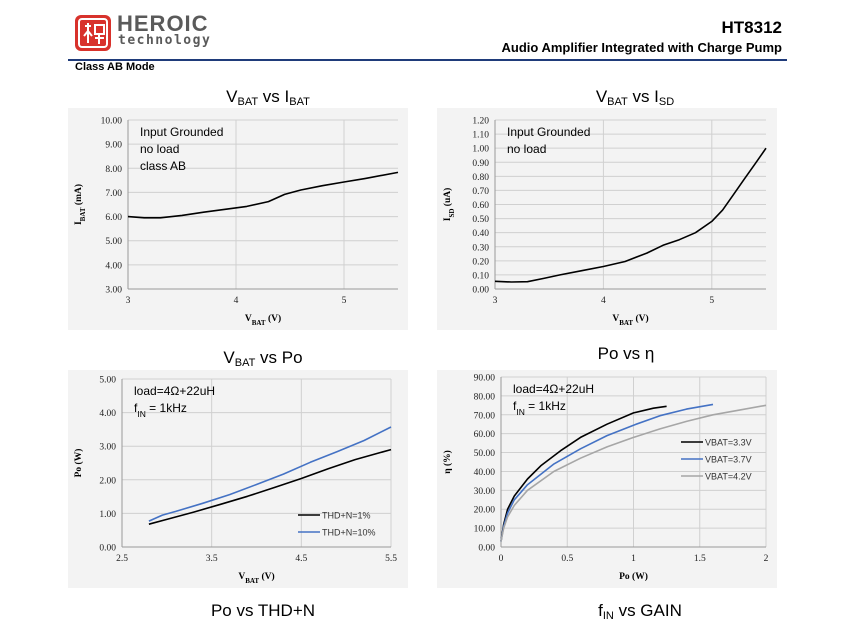  What do you see at coordinates (346, 516) in the screenshot?
I see `legend-label: THD+N=1%` at bounding box center [346, 516].